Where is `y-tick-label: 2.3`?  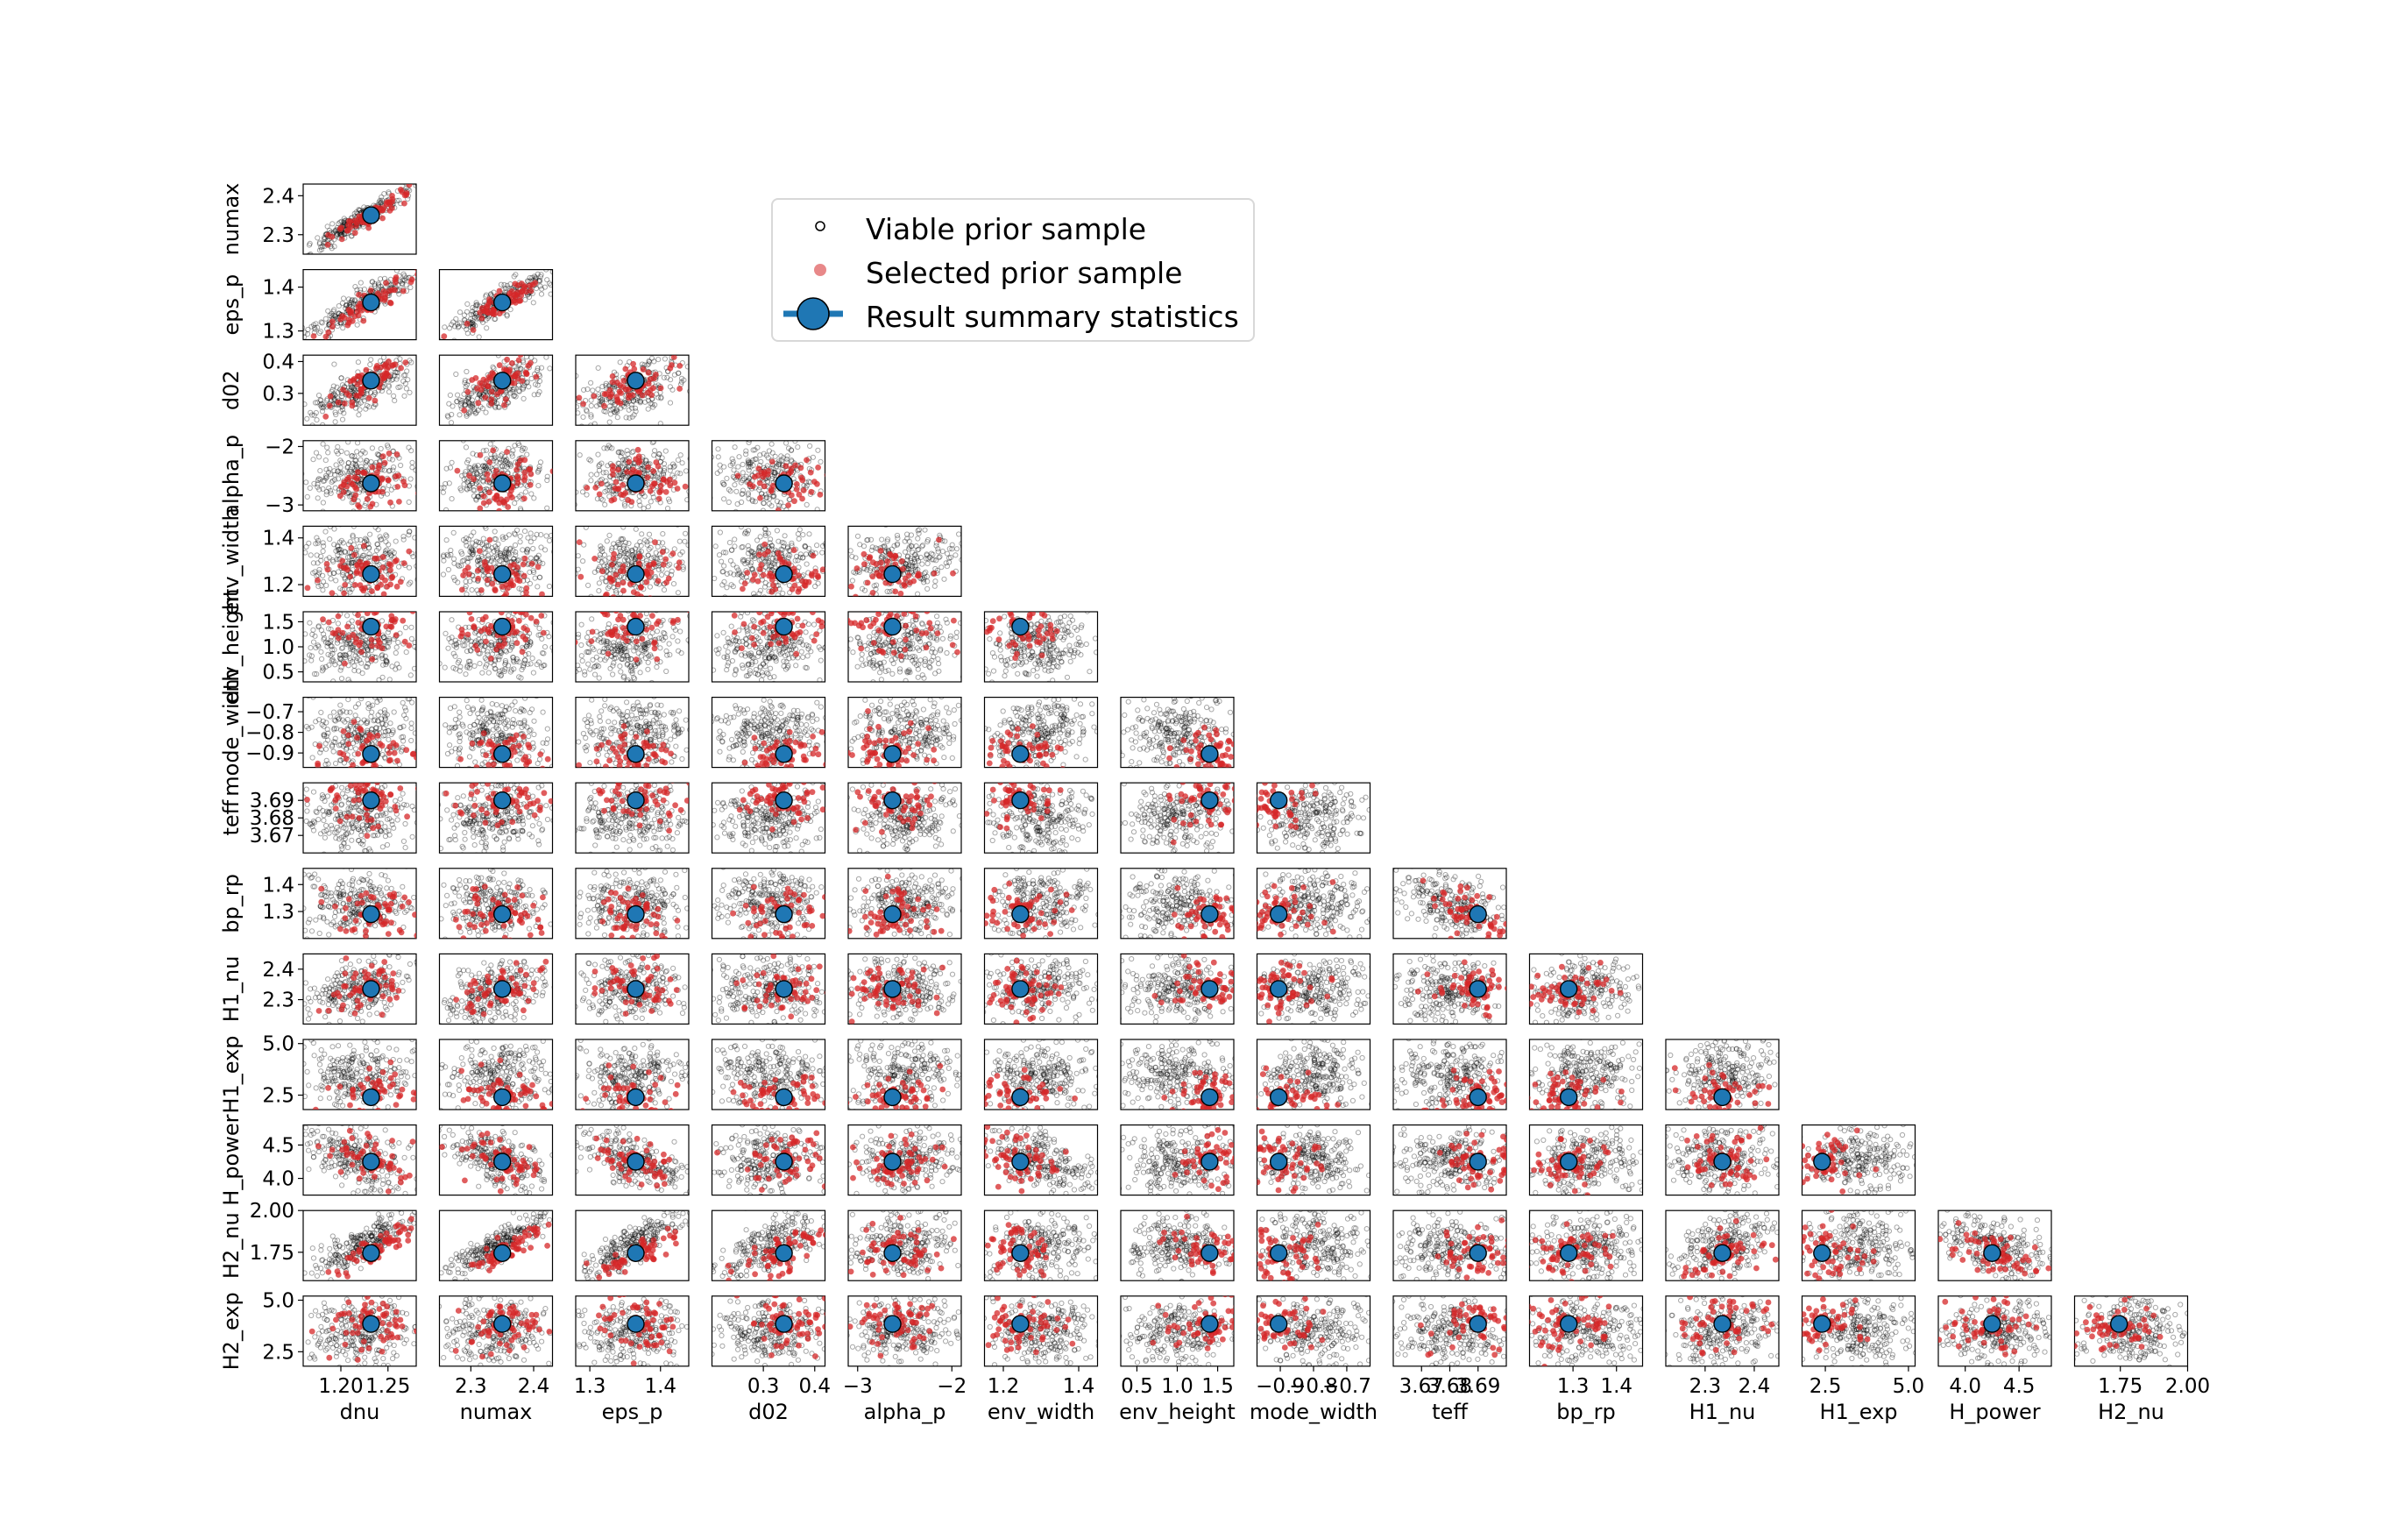
y-tick-label: 2.3 is located at coordinates (278, 235).